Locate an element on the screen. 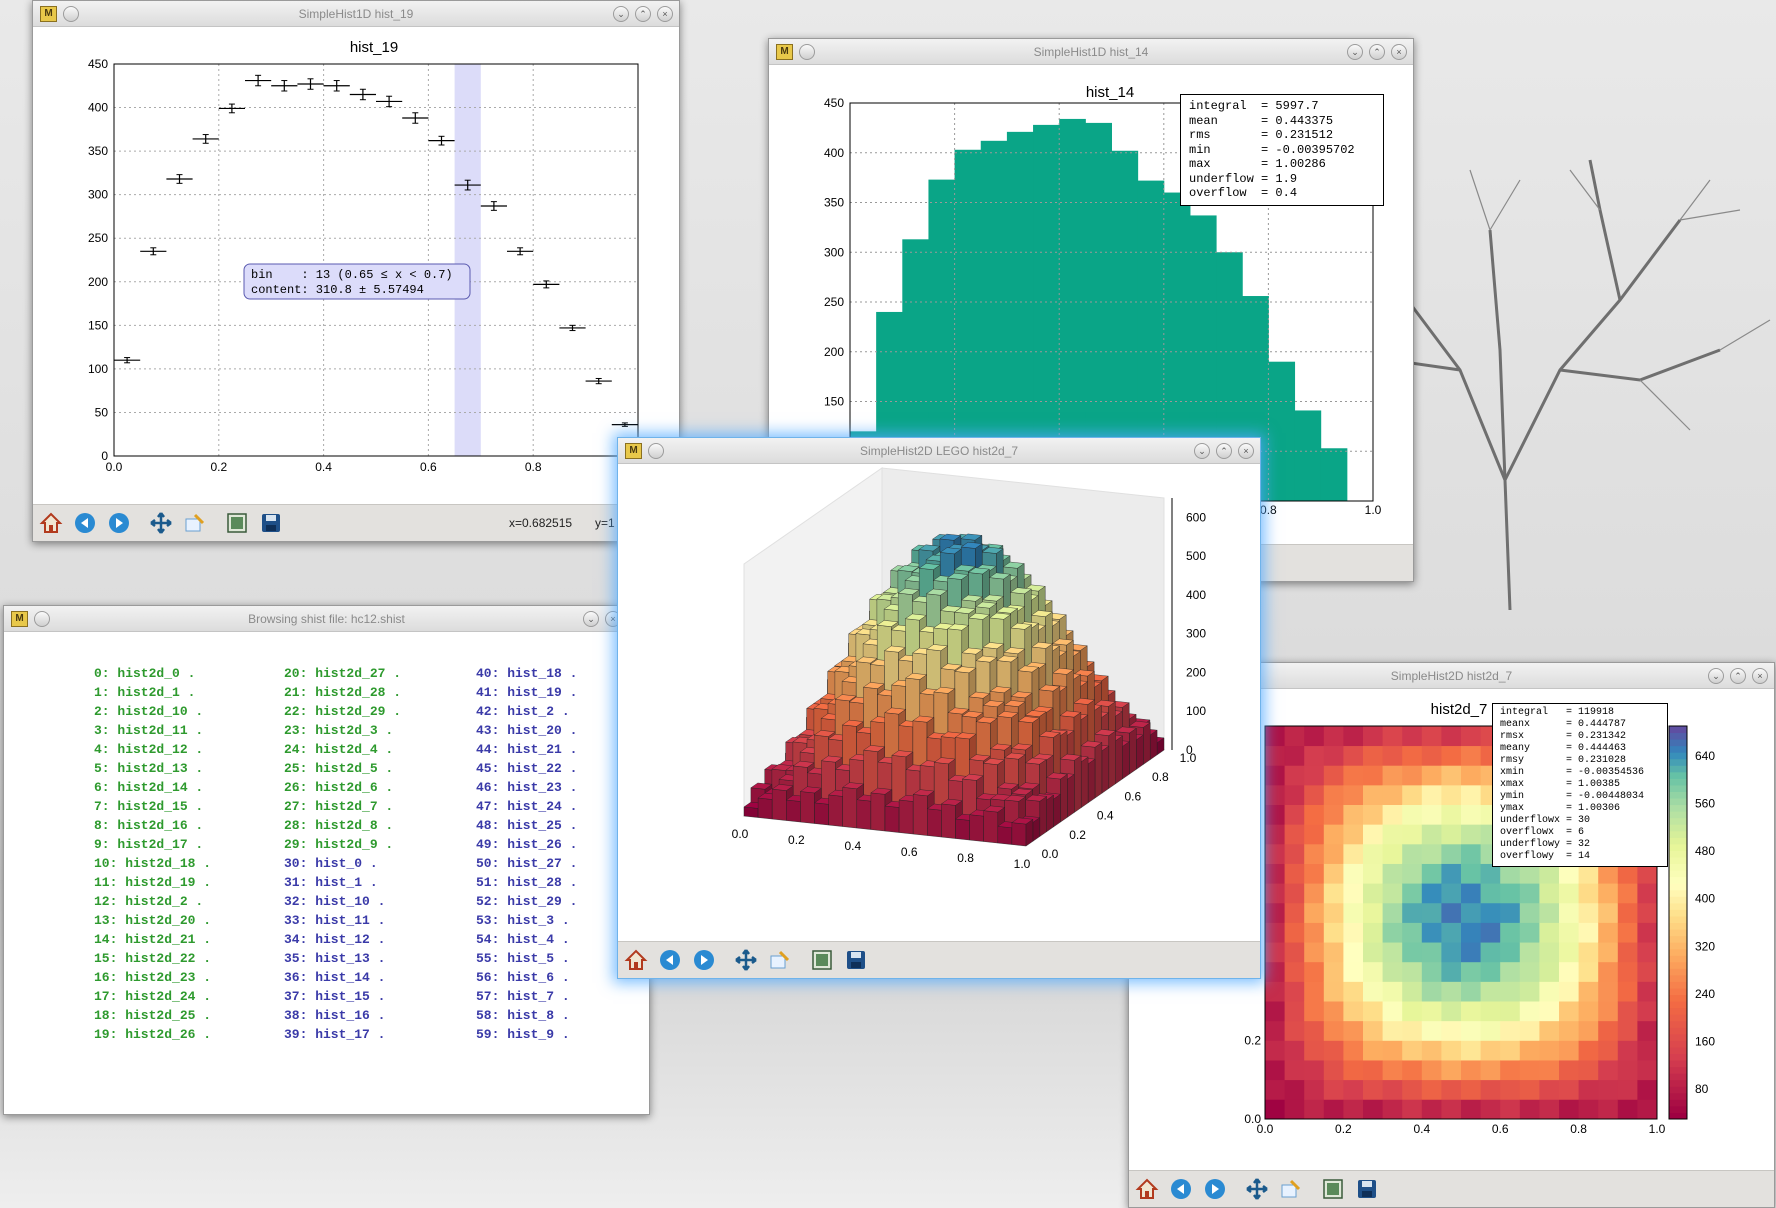 The image size is (1776, 1208). histogram-list-item: 28: hist2d_8 . is located at coordinates (339, 825).